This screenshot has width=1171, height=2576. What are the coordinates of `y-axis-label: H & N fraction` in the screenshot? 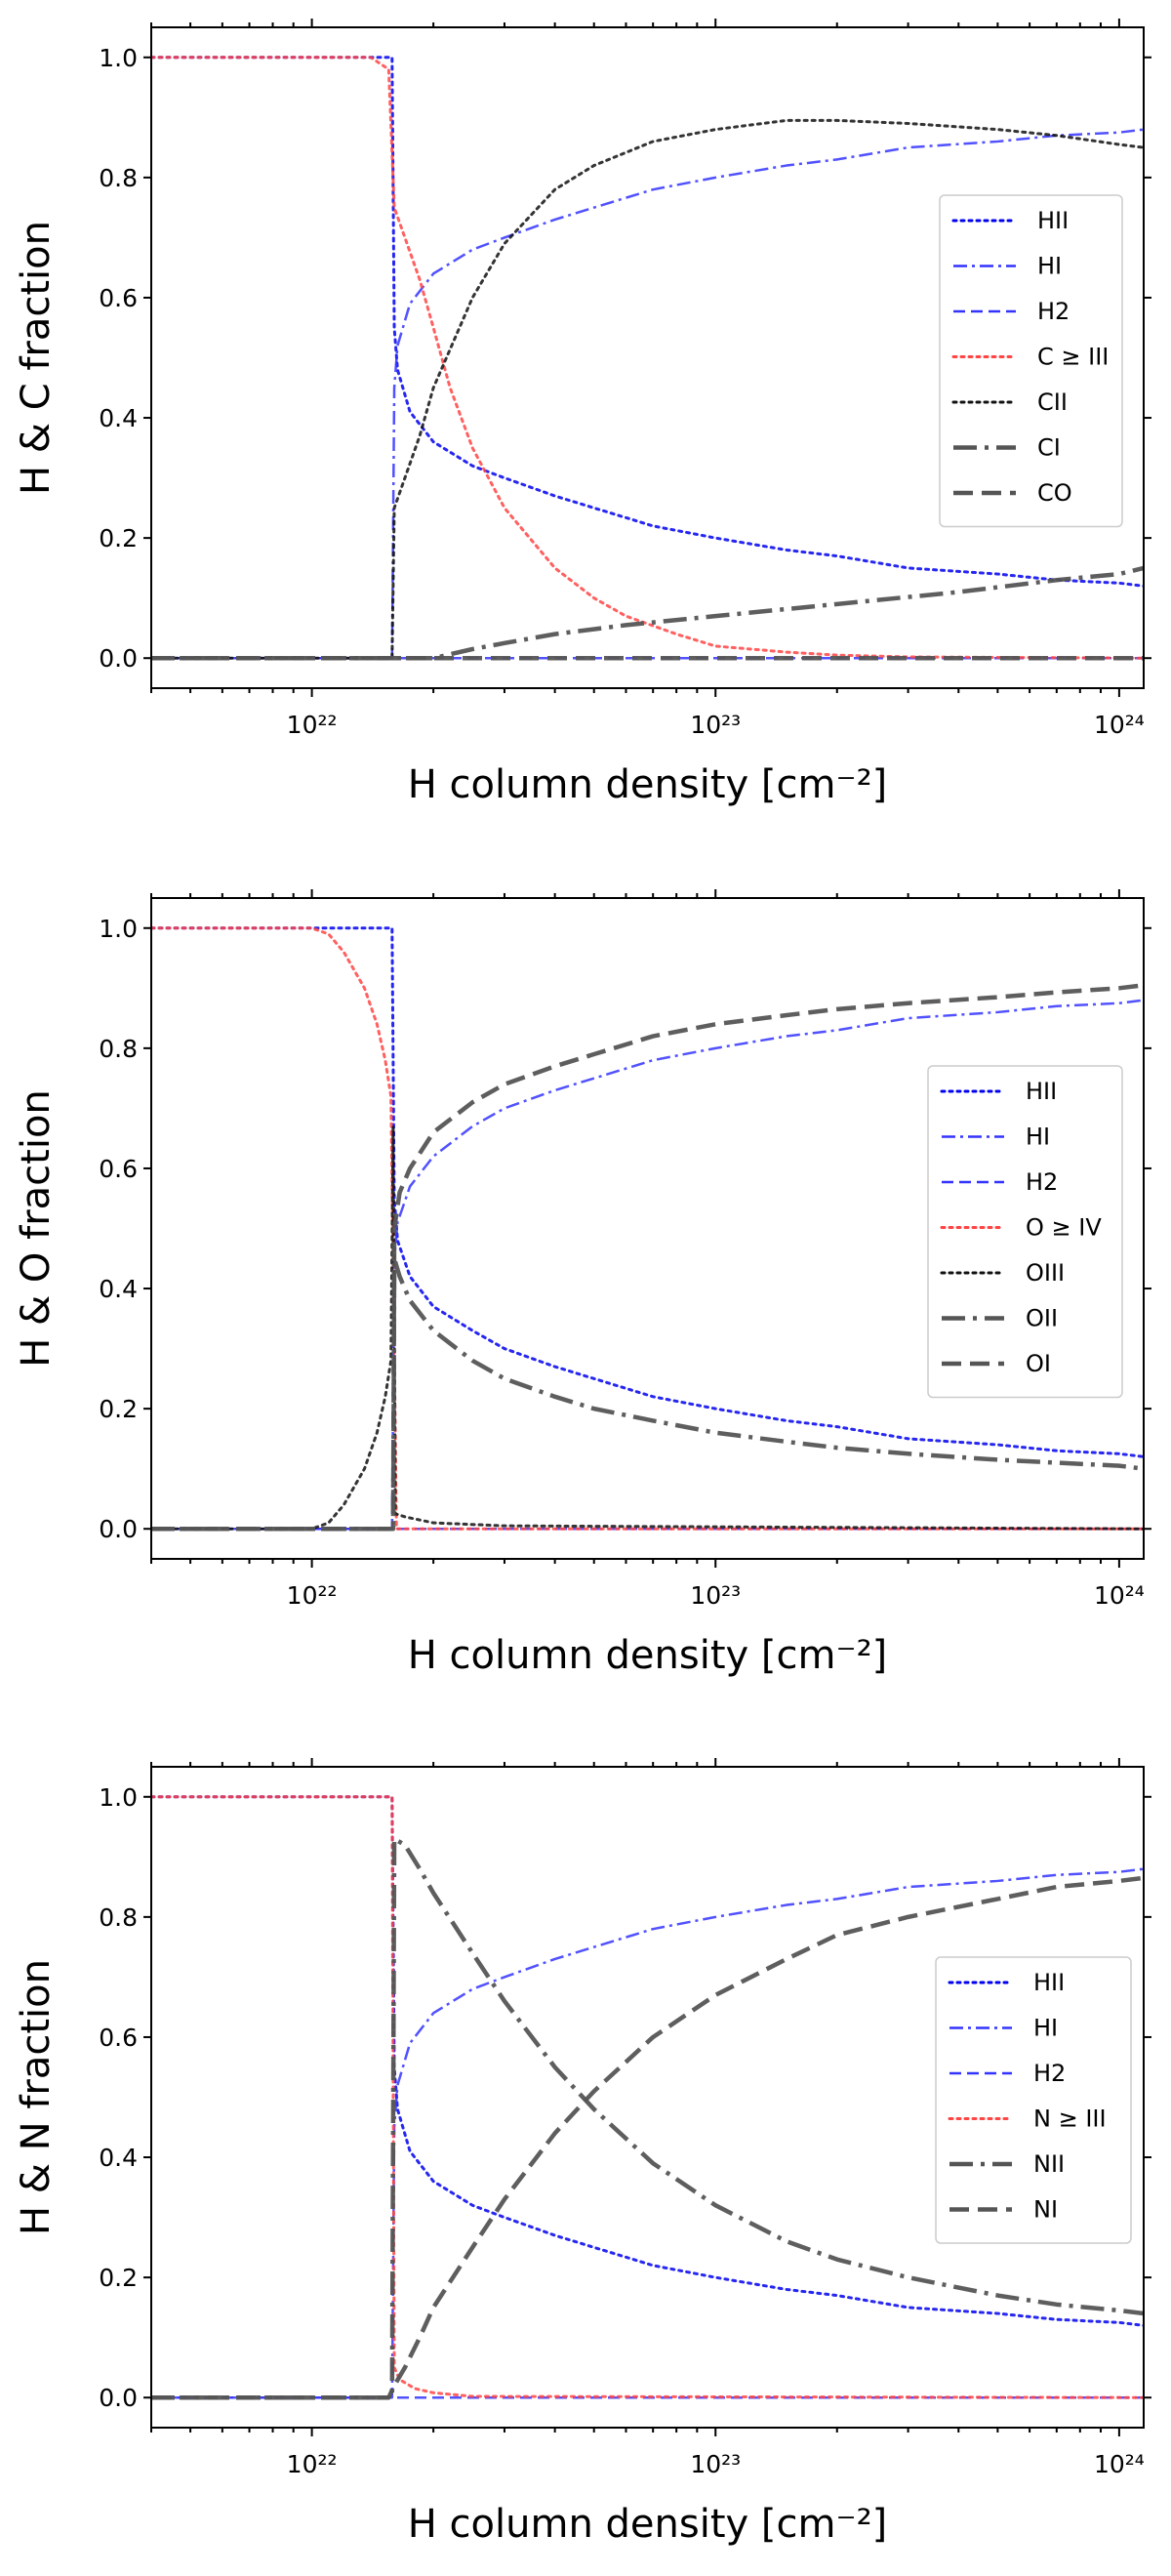 It's located at (36, 2097).